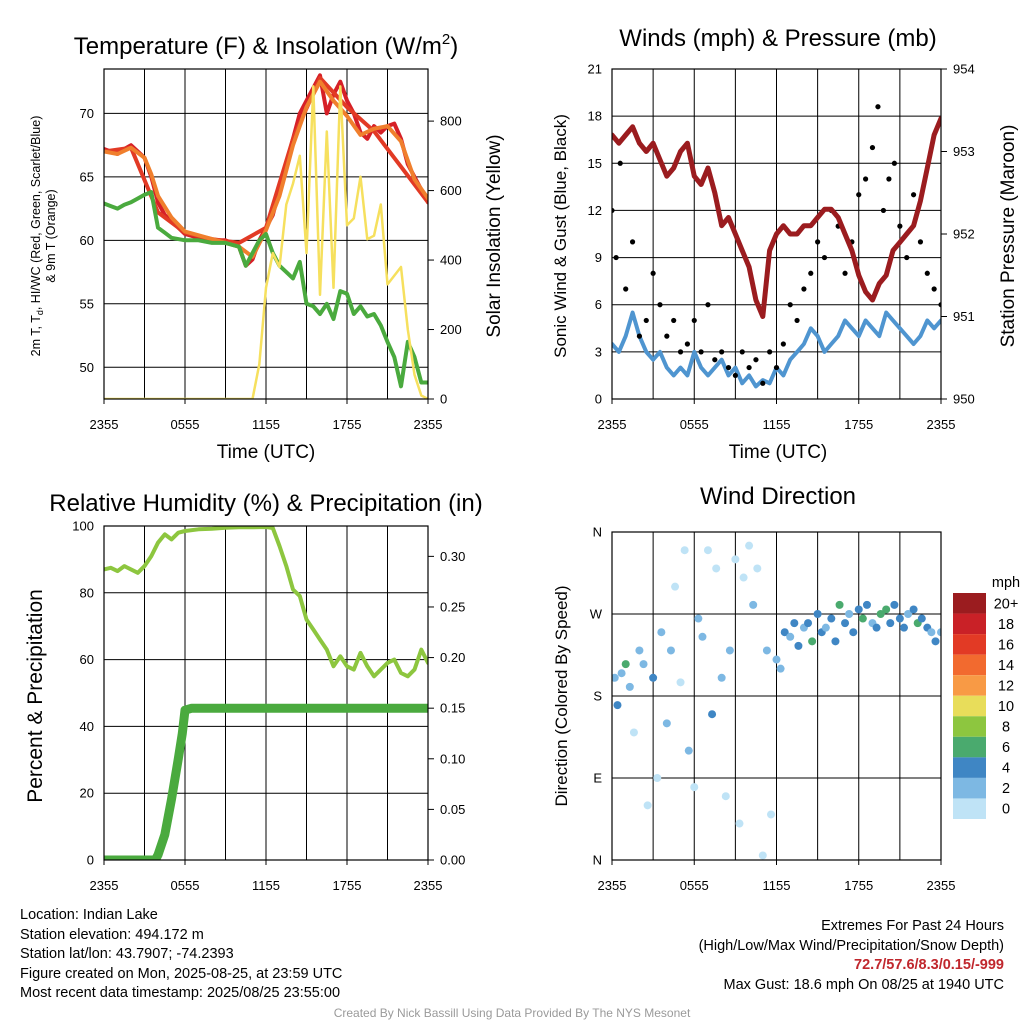 The width and height of the screenshot is (1024, 1024). I want to click on temperature-xtick-label: 2355, so click(104, 424).